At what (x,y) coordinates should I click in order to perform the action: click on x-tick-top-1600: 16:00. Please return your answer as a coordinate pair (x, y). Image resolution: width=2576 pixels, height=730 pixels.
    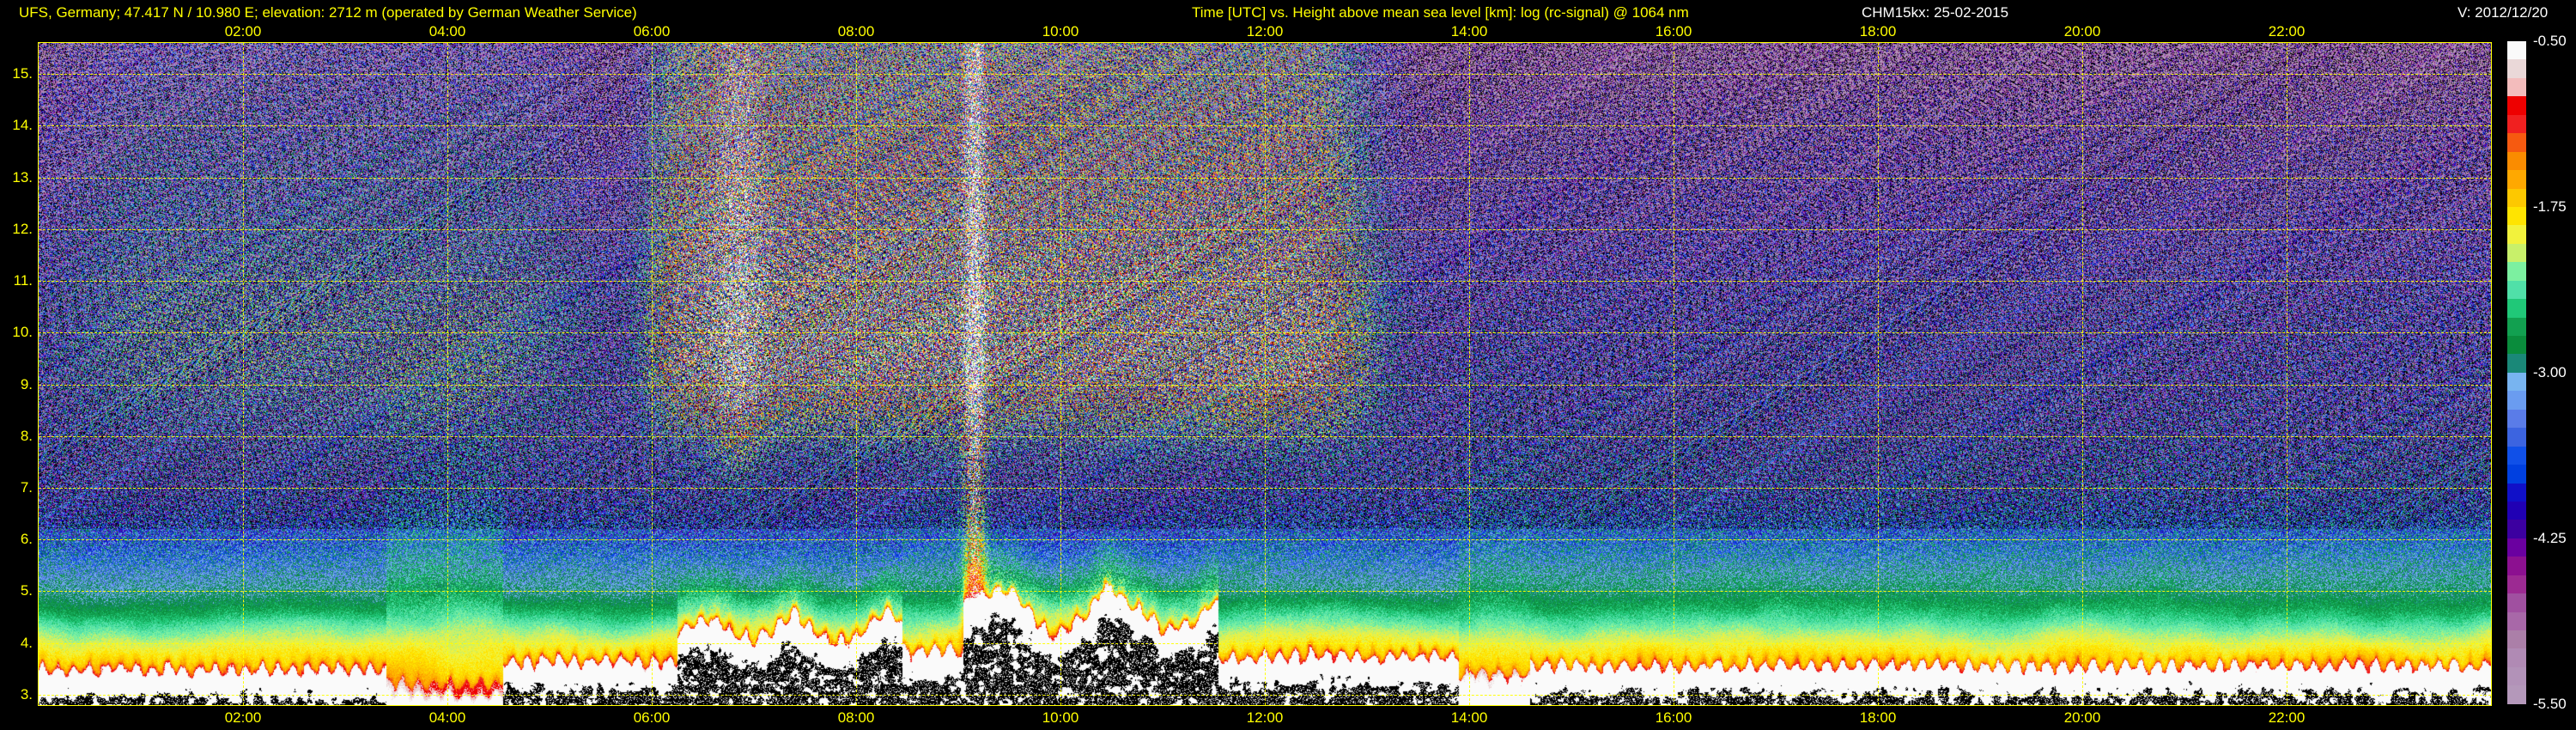
    Looking at the image, I should click on (1674, 31).